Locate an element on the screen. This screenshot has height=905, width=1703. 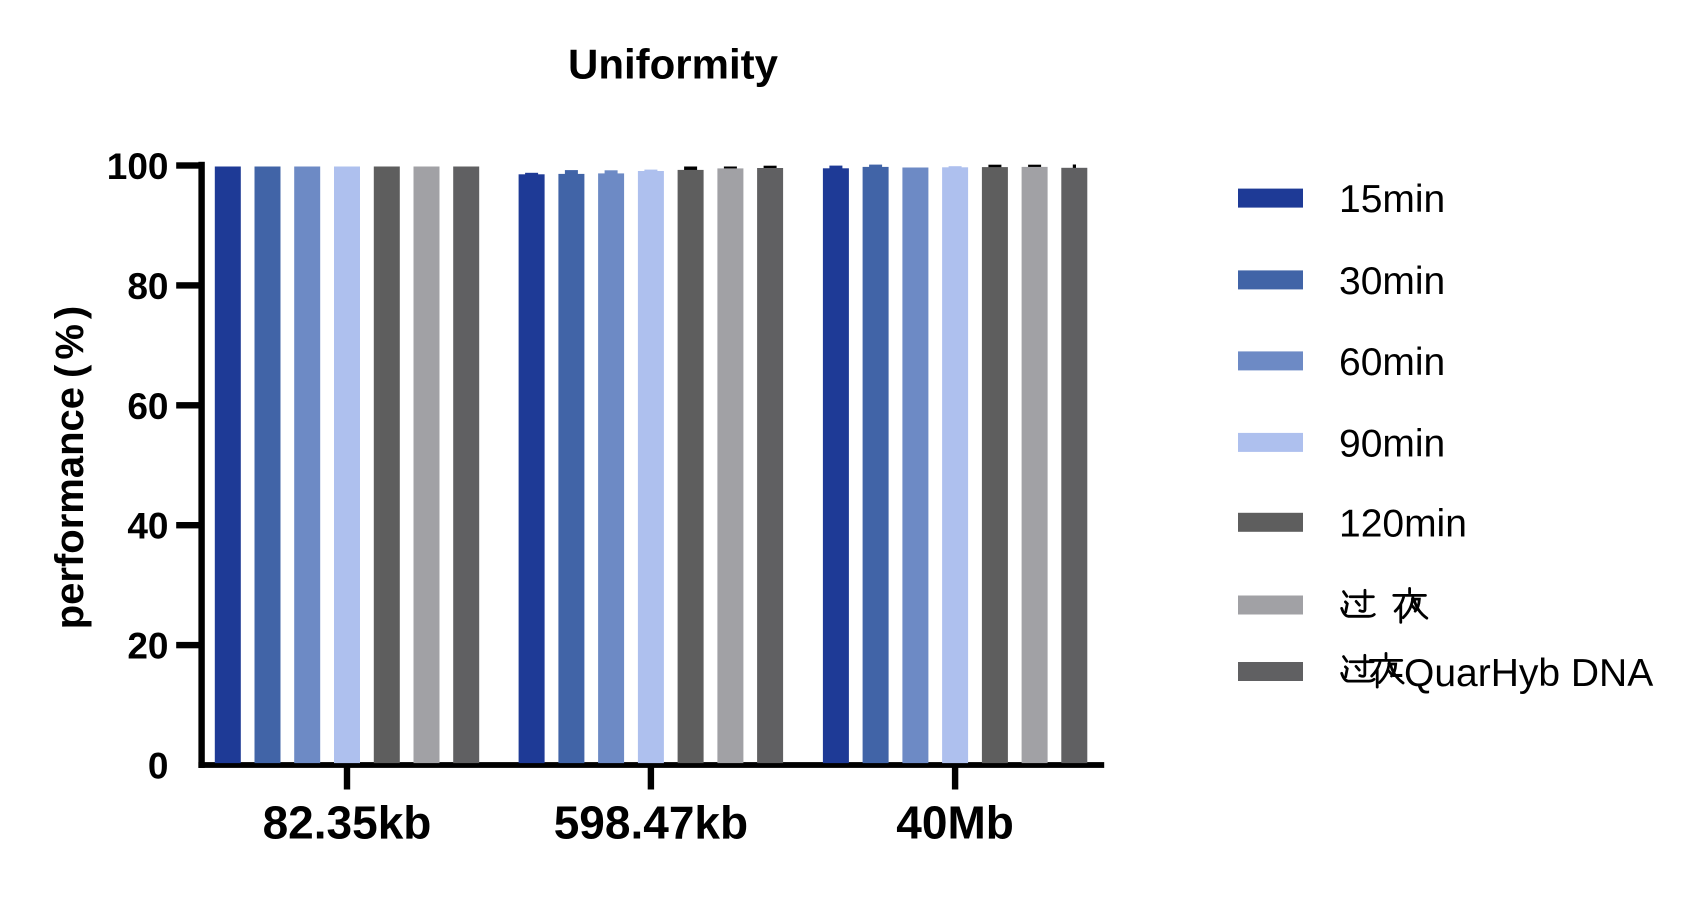
svg-text: 15min is located at coordinates (1392, 199).